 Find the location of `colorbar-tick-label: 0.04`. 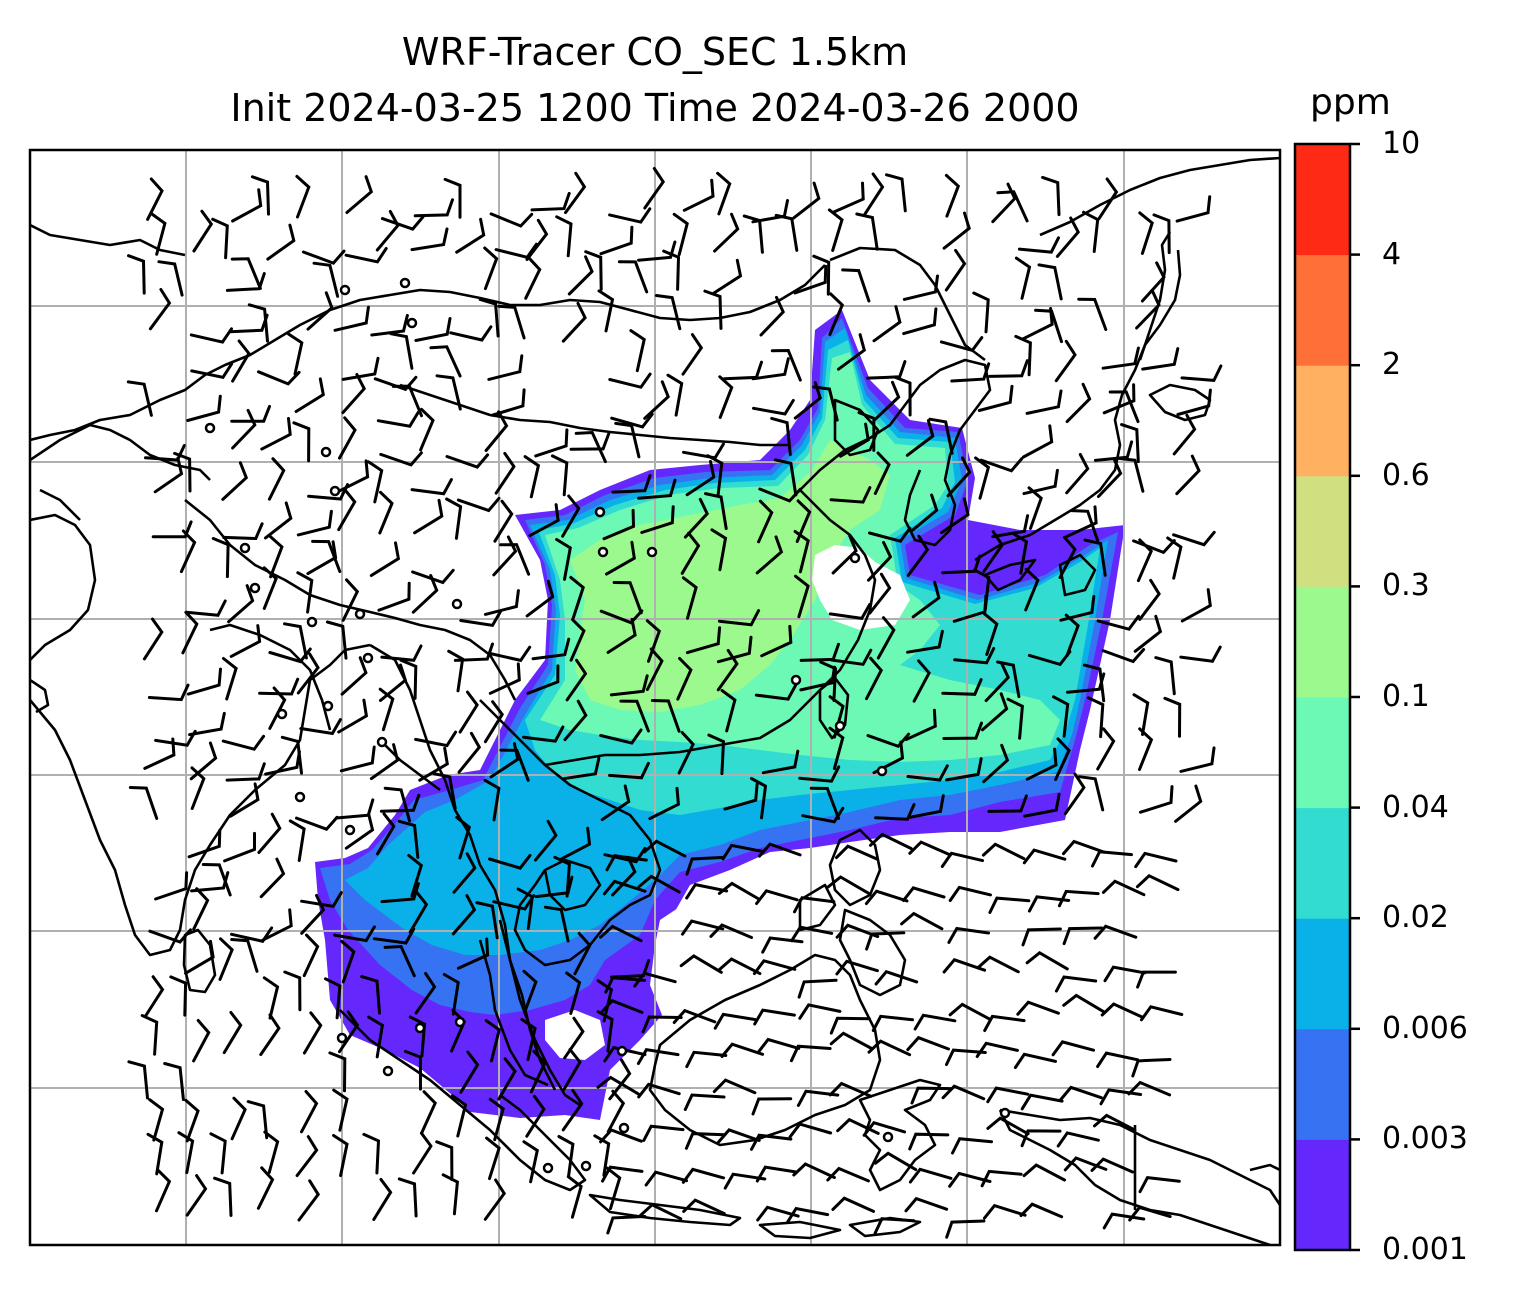

colorbar-tick-label: 0.04 is located at coordinates (1415, 807).